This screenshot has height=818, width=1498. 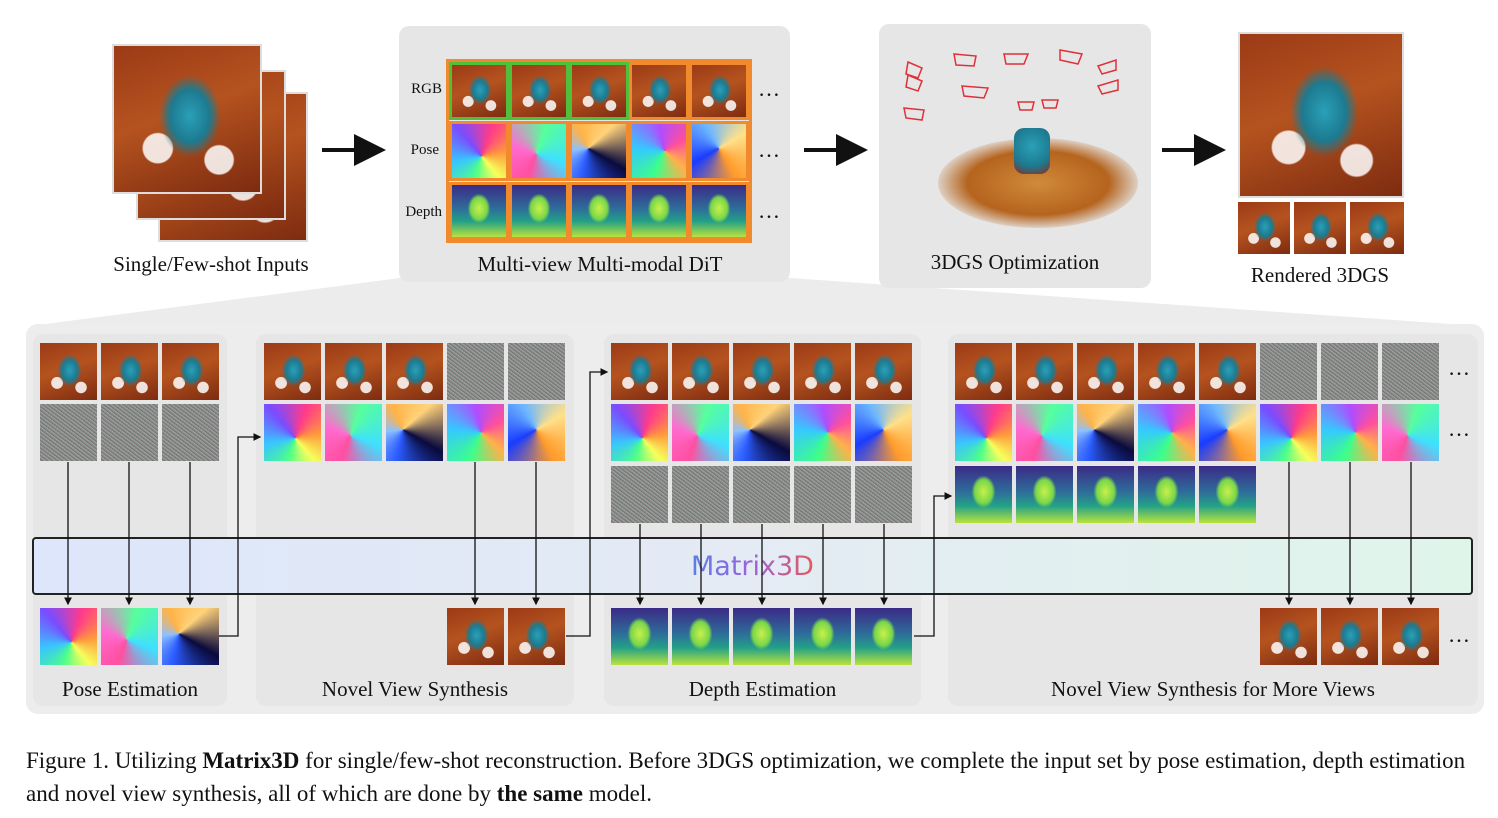 I want to click on row-label-rgb: RGB, so click(x=426, y=89).